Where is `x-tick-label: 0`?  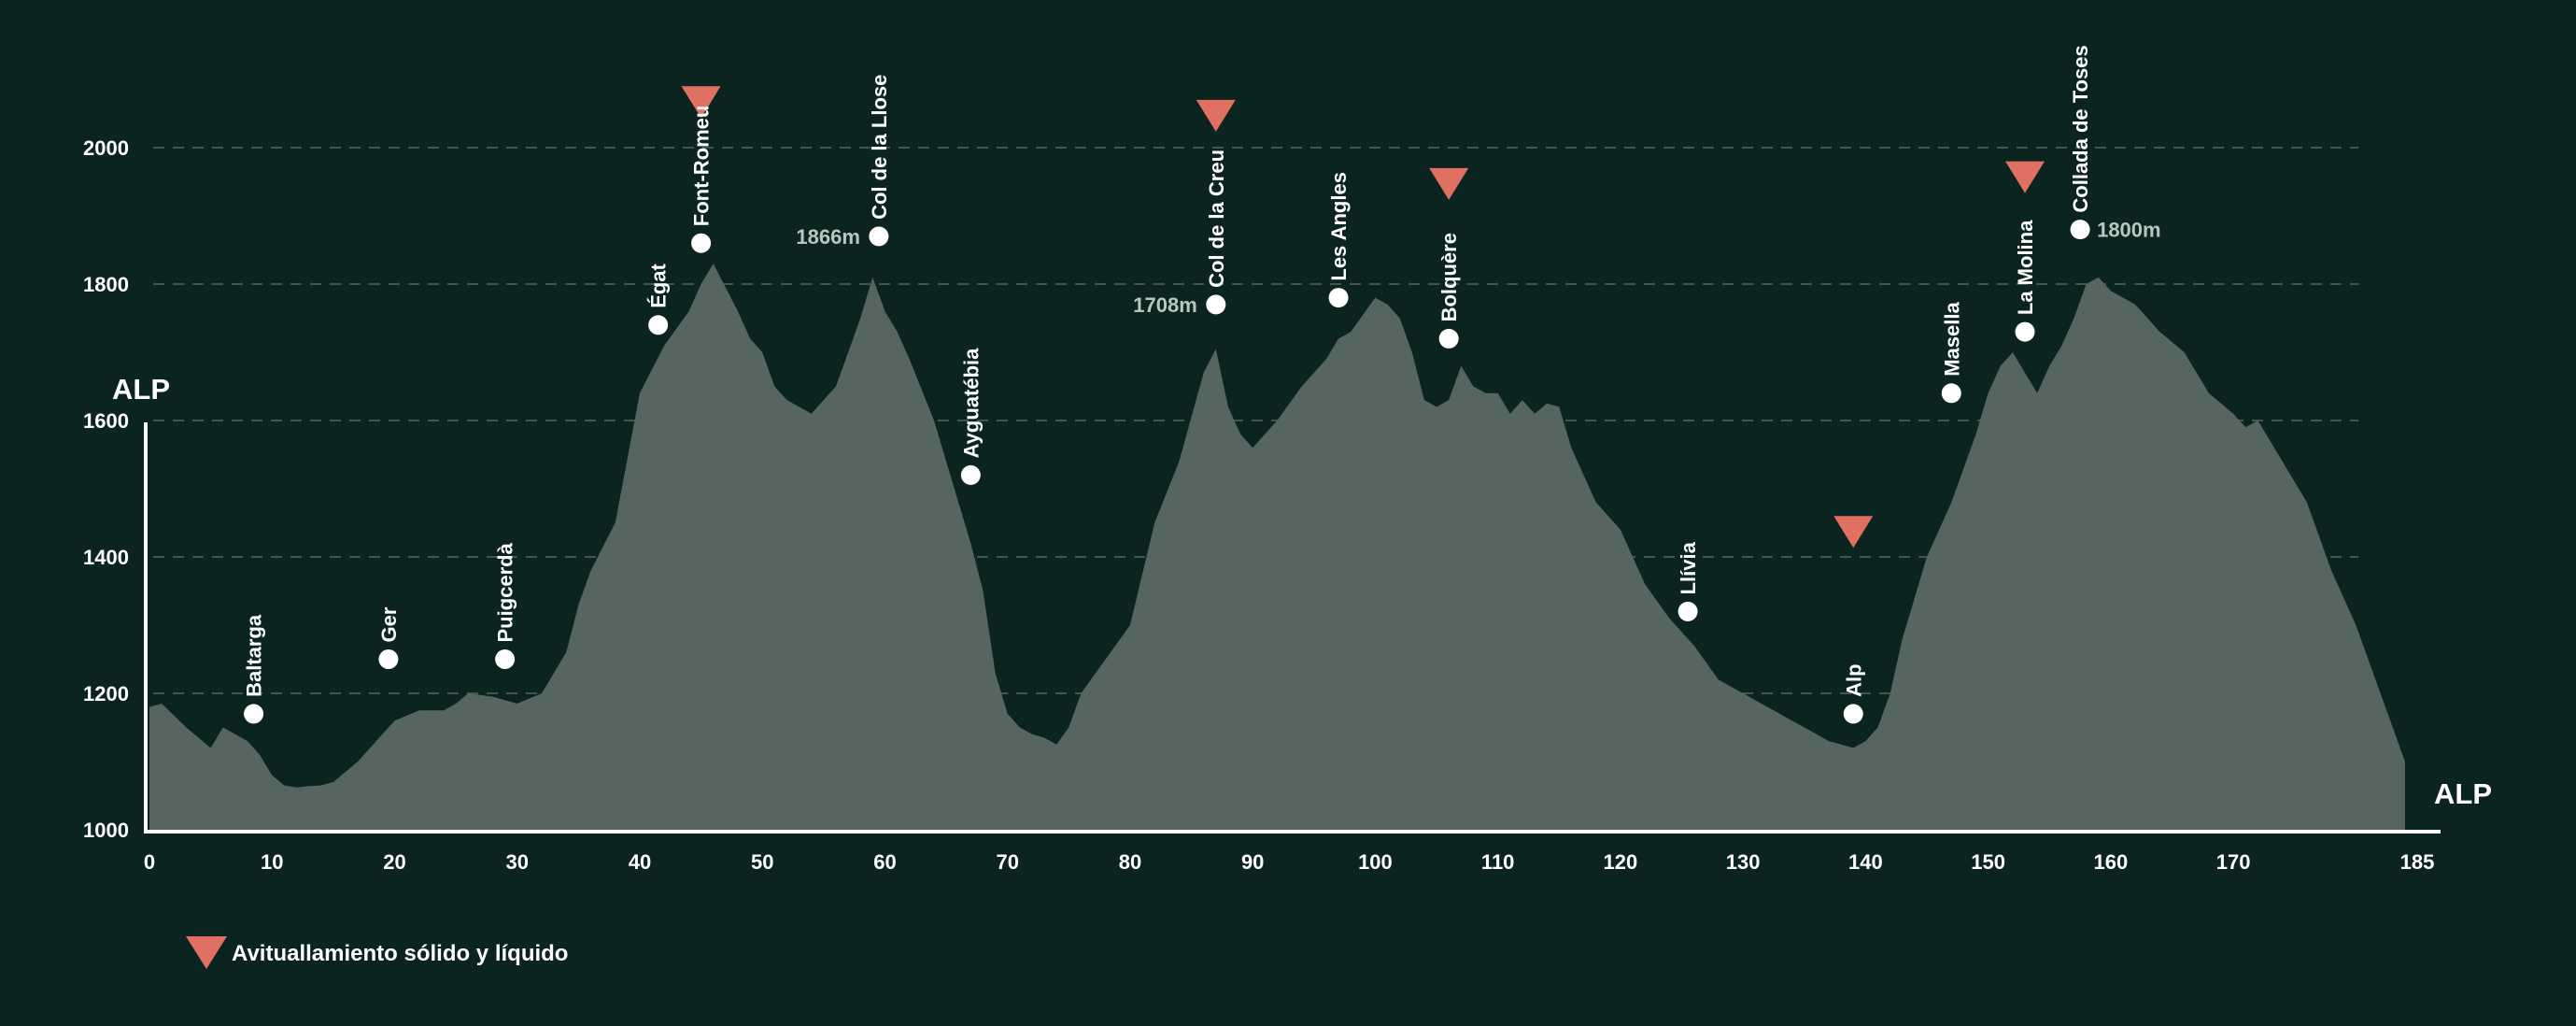 x-tick-label: 0 is located at coordinates (149, 862).